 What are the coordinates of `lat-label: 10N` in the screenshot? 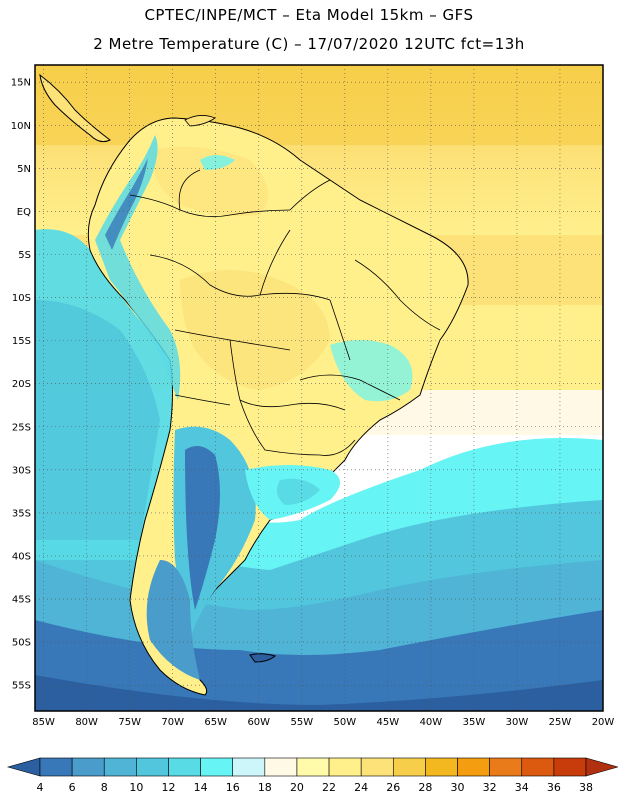 It's located at (21, 126).